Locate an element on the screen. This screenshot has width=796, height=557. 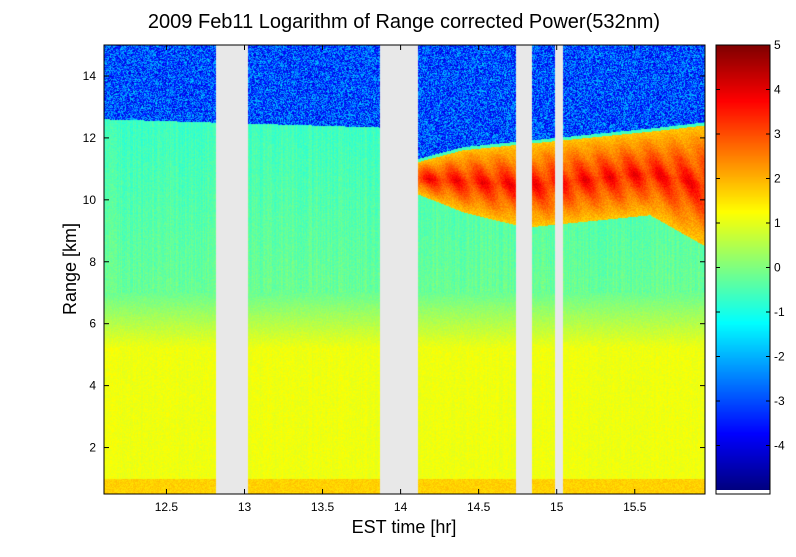
colorbar-tick-label: 2 is located at coordinates (777, 179).